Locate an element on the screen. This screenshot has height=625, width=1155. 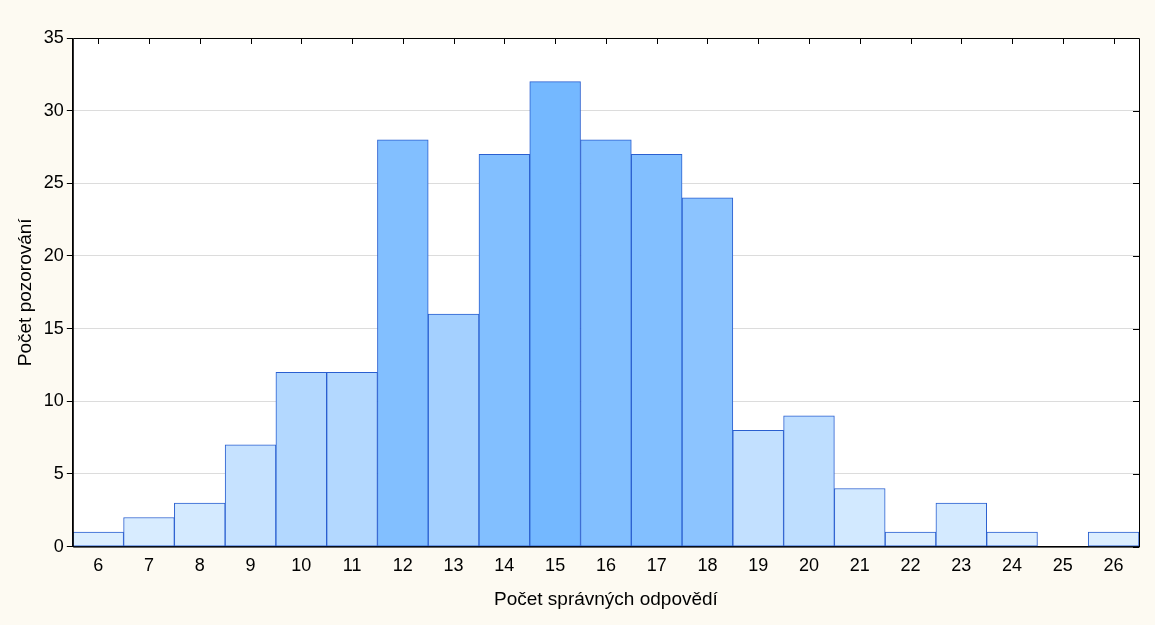
y-tick-label: 0 is located at coordinates (58, 545).